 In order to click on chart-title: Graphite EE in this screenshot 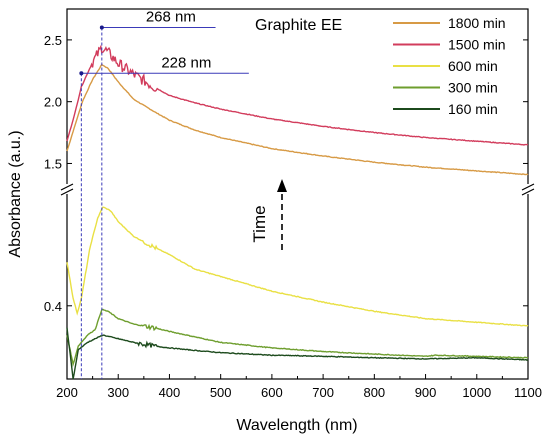, I will do `click(298, 25)`.